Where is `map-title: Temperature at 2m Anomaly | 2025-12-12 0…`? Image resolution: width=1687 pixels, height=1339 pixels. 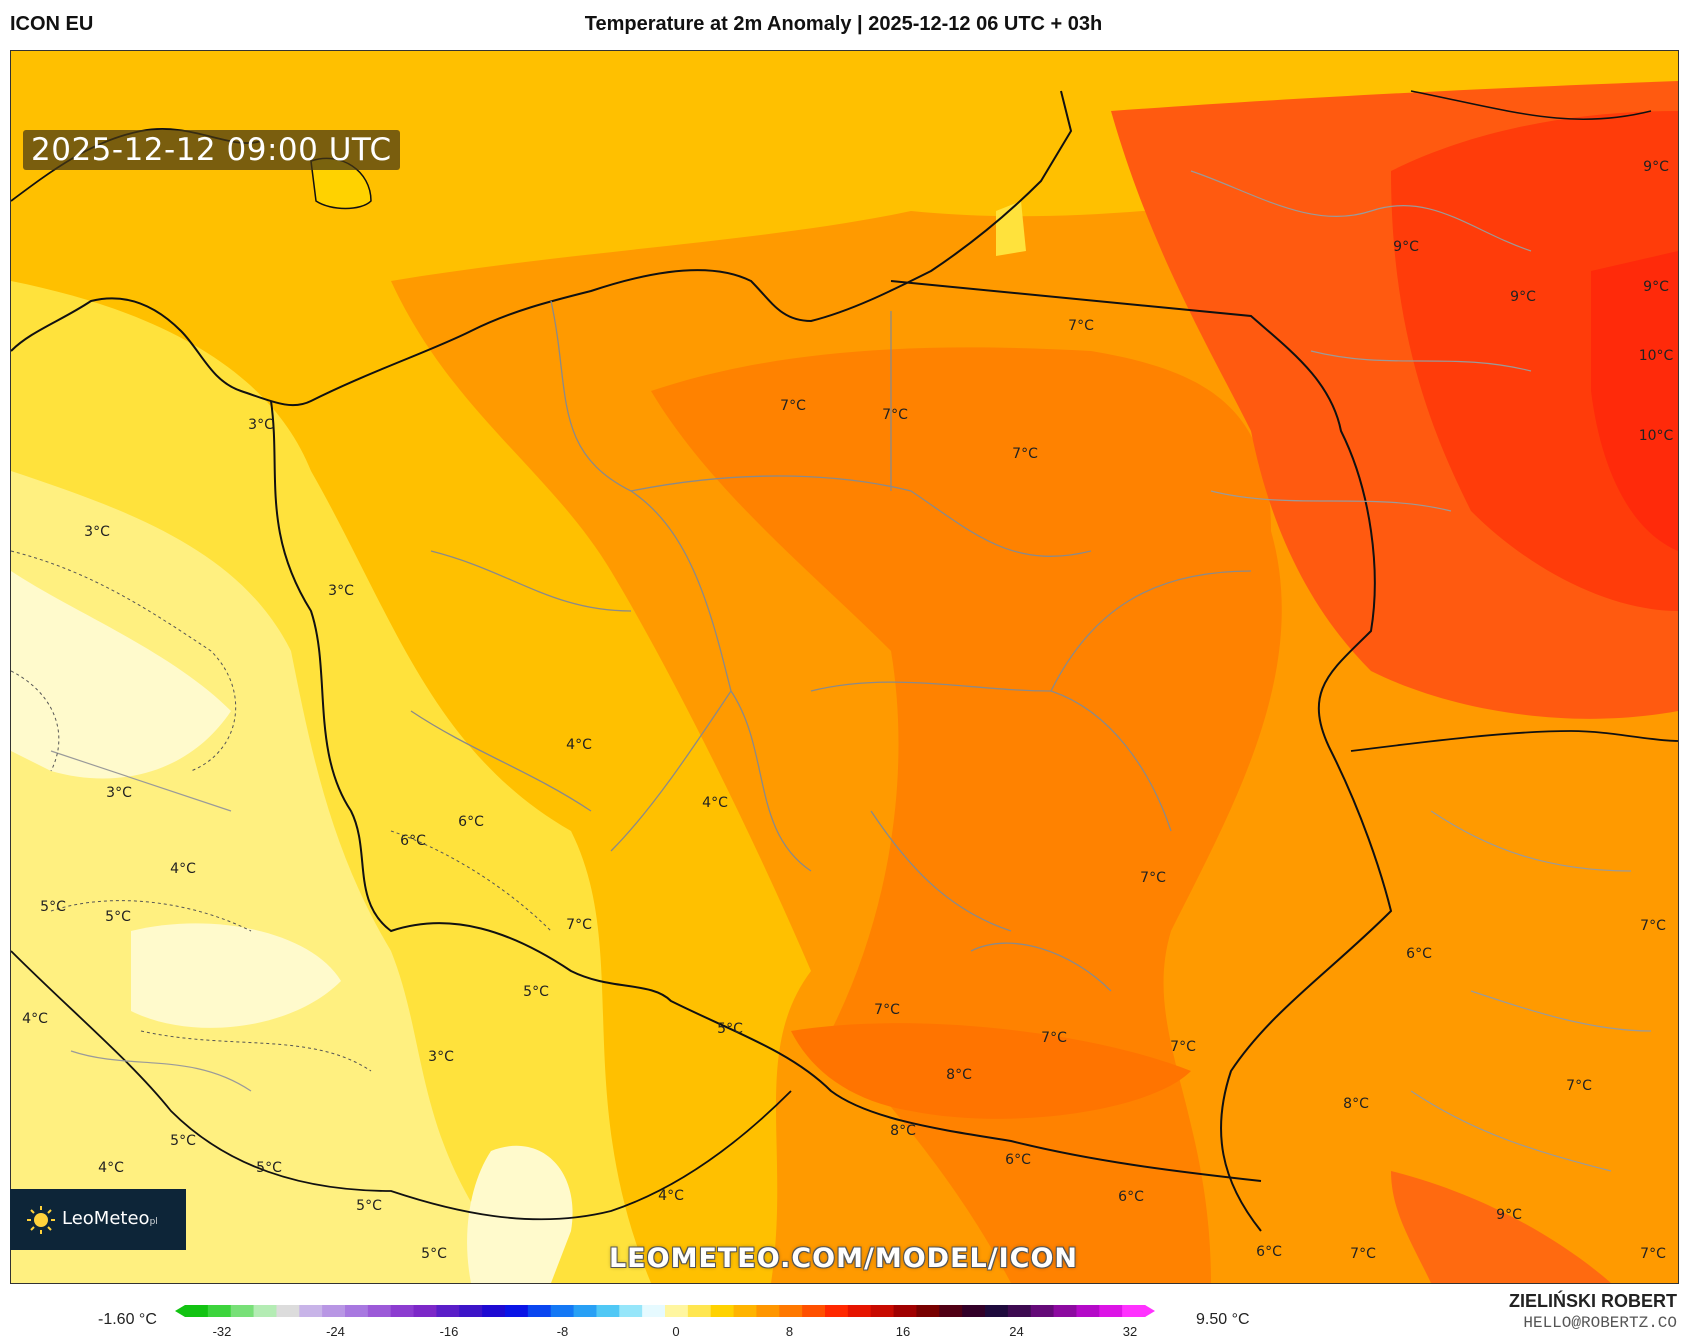
map-title: Temperature at 2m Anomaly | 2025-12-12 0… is located at coordinates (843, 24).